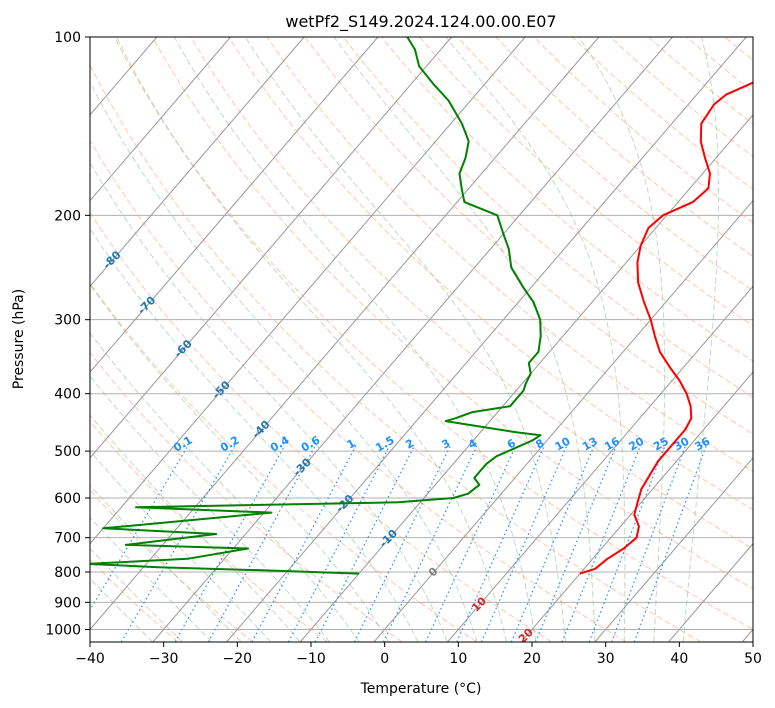 This screenshot has width=775, height=708. I want to click on mixing-ratio-label: 1, so click(351, 444).